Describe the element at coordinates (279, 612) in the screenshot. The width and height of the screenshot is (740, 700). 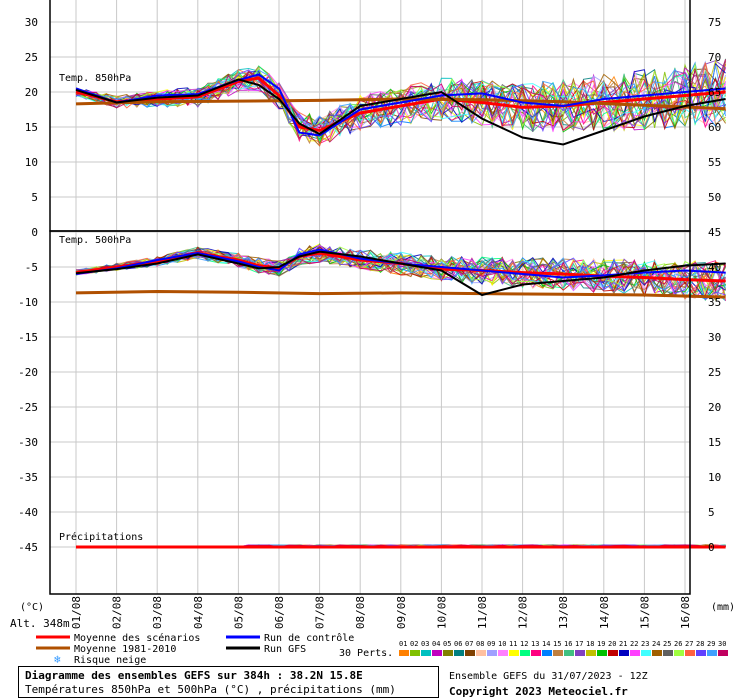
I see `x-tick-date: 06/08` at that location.